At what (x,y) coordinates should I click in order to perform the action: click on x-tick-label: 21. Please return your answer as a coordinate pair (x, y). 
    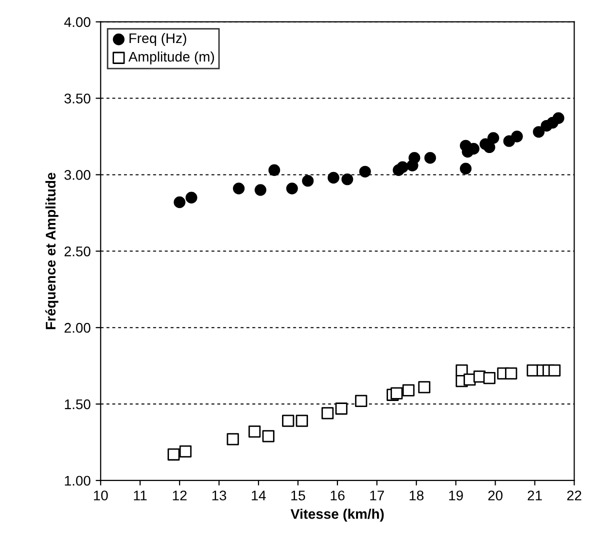
    Looking at the image, I should click on (535, 495).